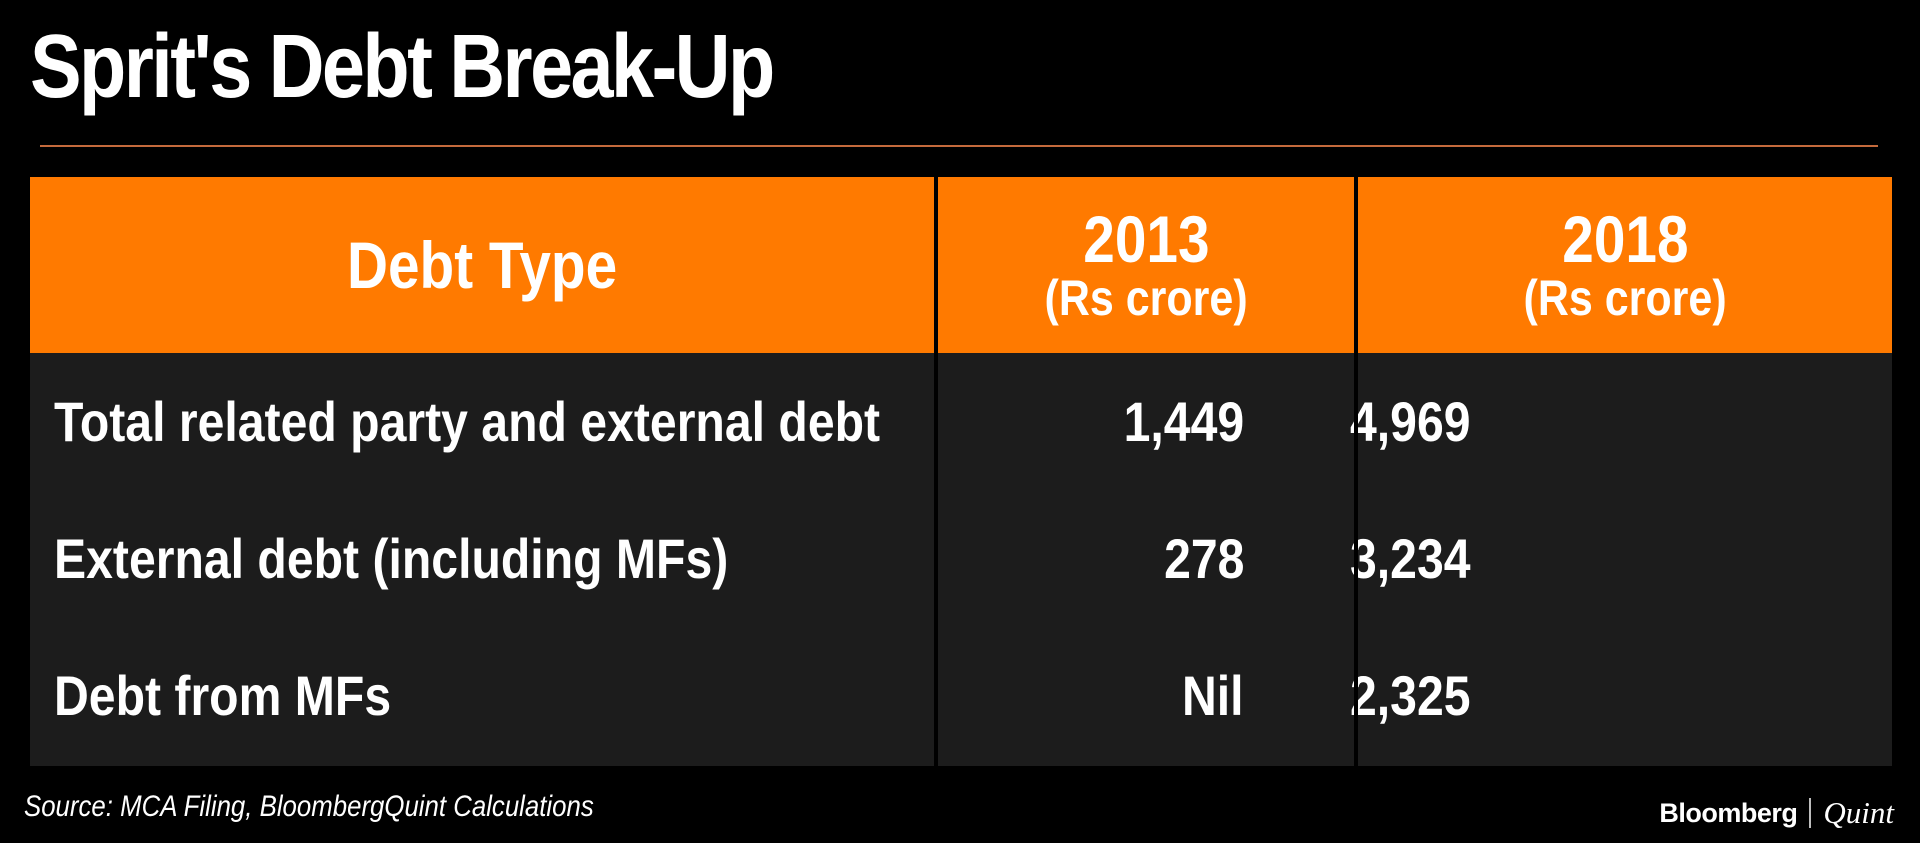  Describe the element at coordinates (1089, 558) in the screenshot. I see `value-2013: 278` at that location.